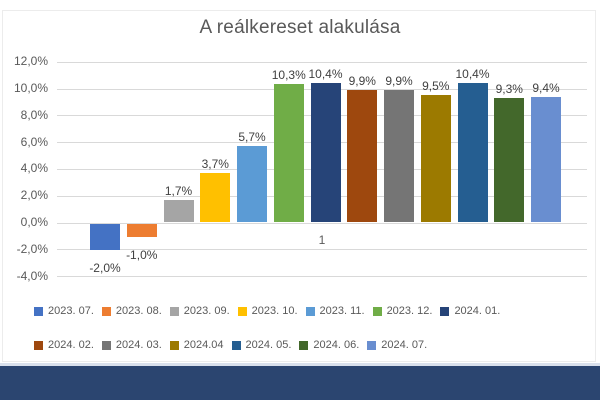  I want to click on legend-item-label: 2023. 11., so click(342, 311).